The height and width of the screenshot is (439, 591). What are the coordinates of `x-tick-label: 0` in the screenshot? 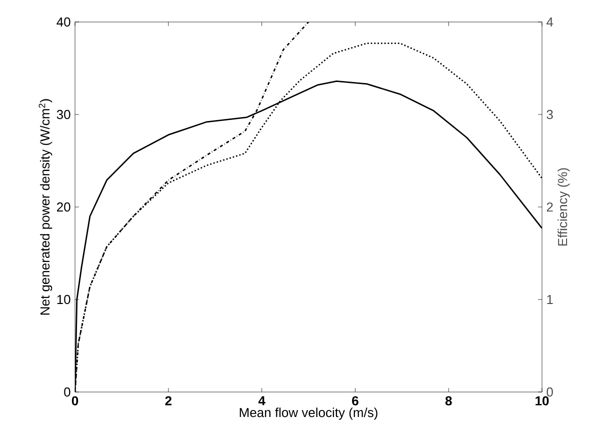 It's located at (75, 401).